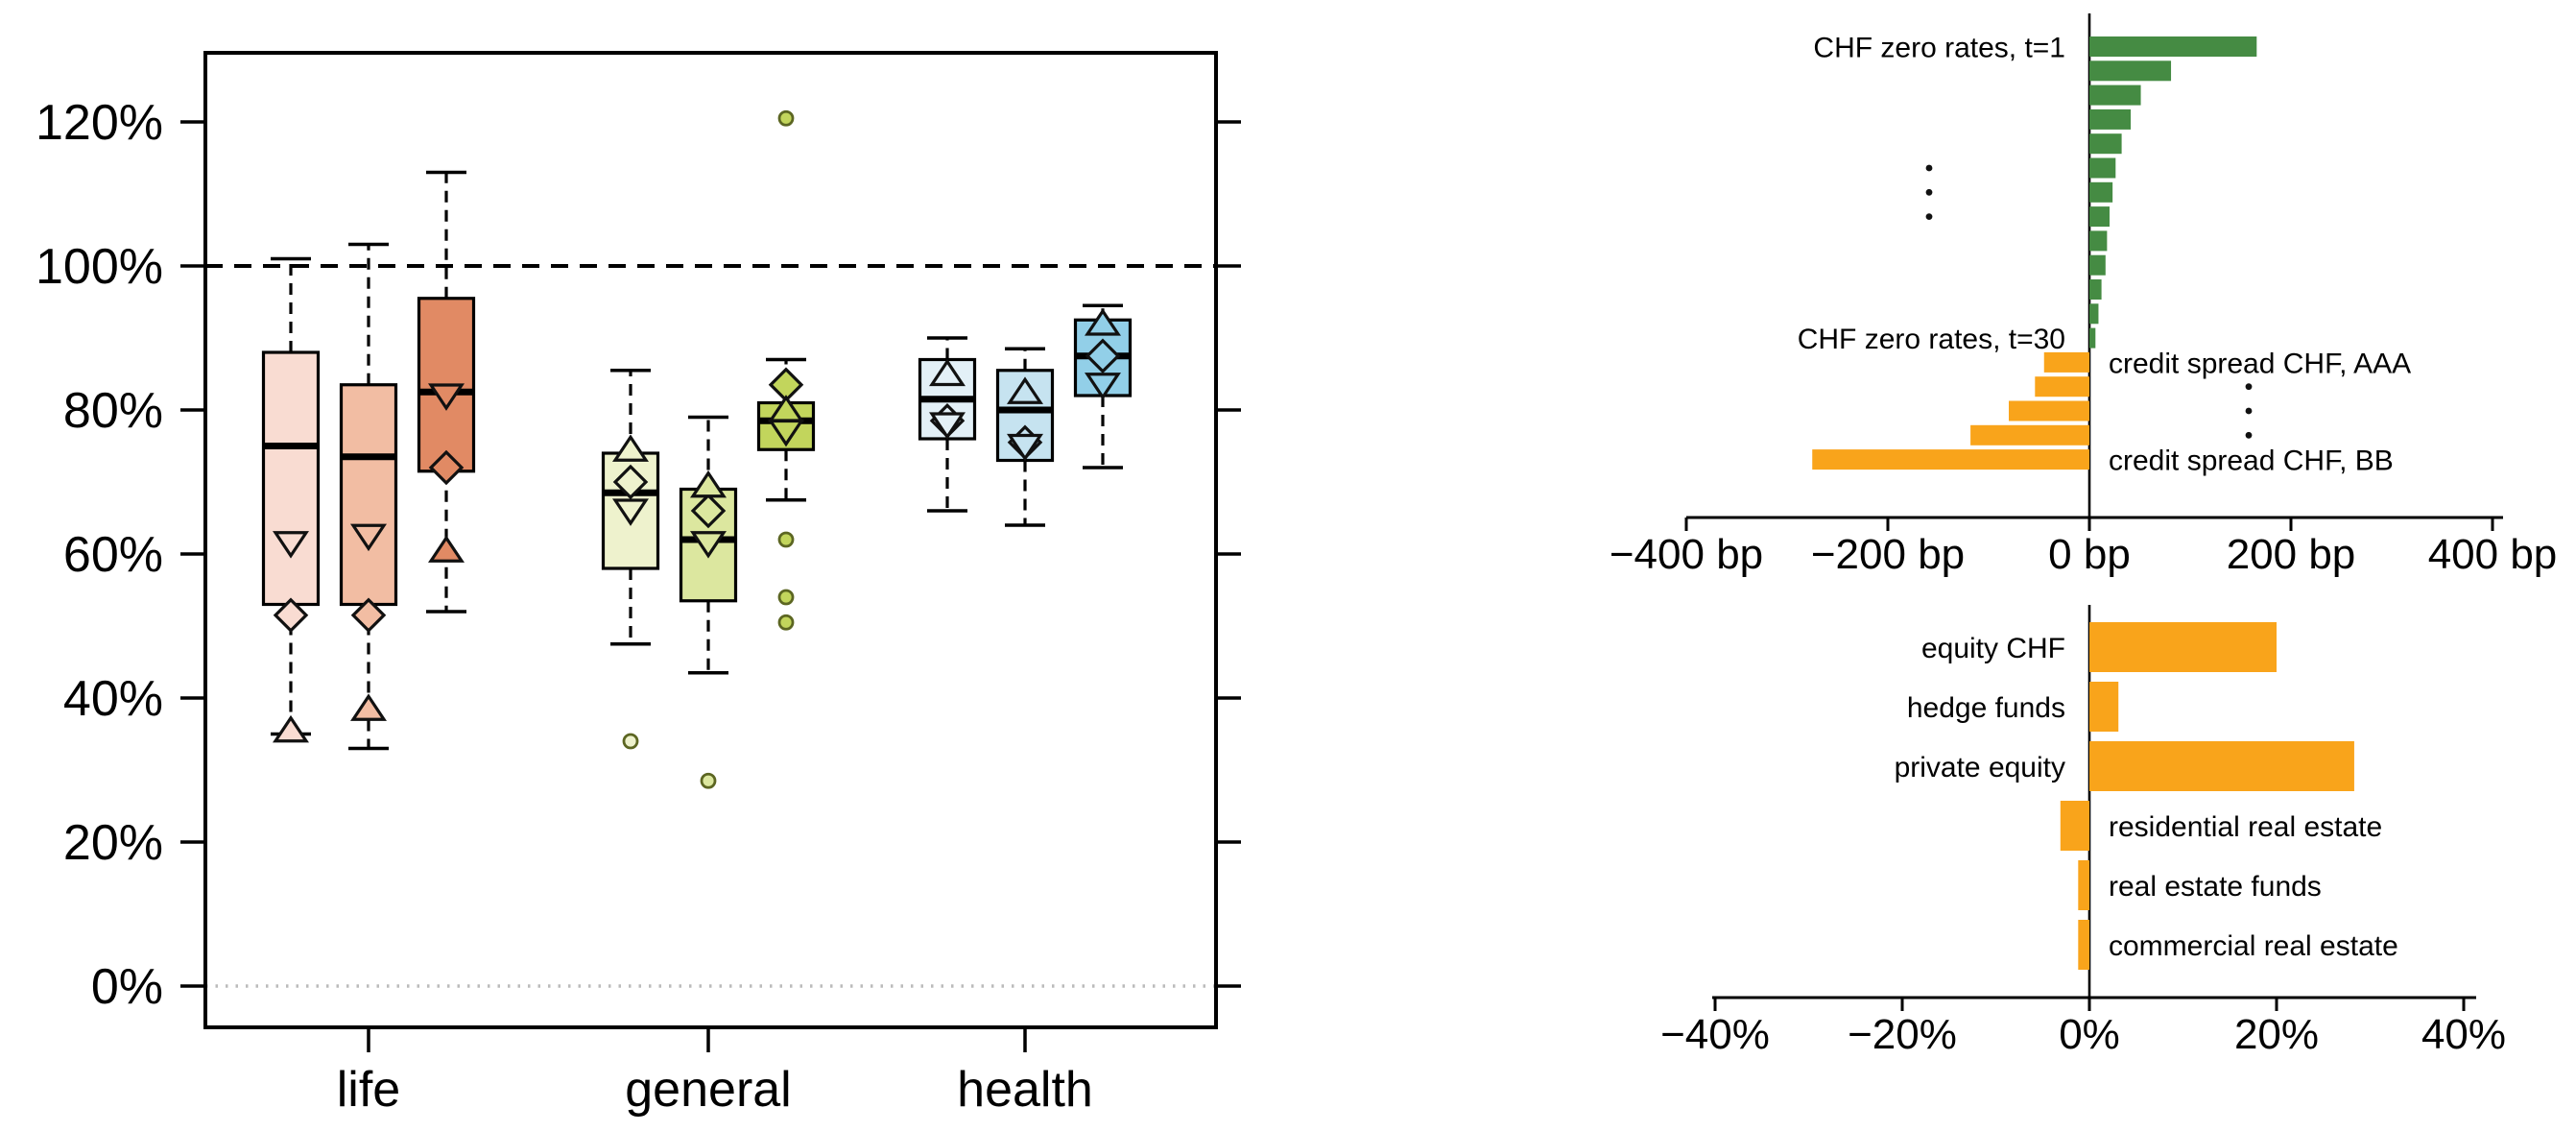  Describe the element at coordinates (708, 1090) in the screenshot. I see `x-axis-category-label: general` at that location.